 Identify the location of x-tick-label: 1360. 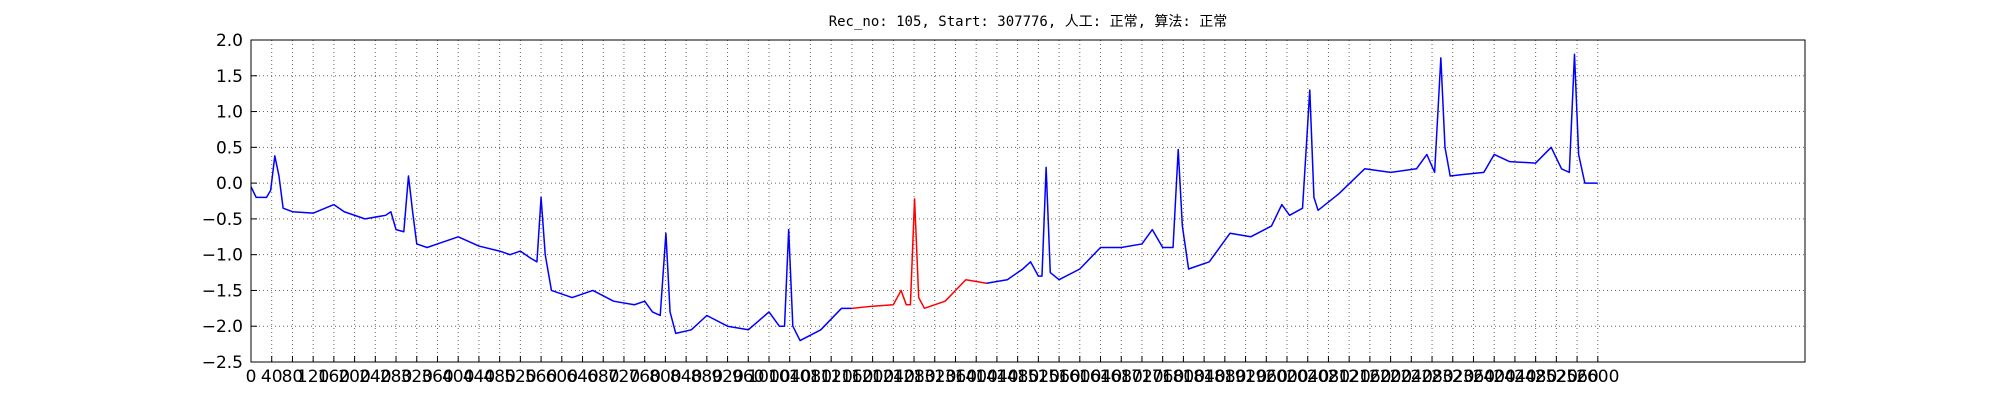
(955, 377).